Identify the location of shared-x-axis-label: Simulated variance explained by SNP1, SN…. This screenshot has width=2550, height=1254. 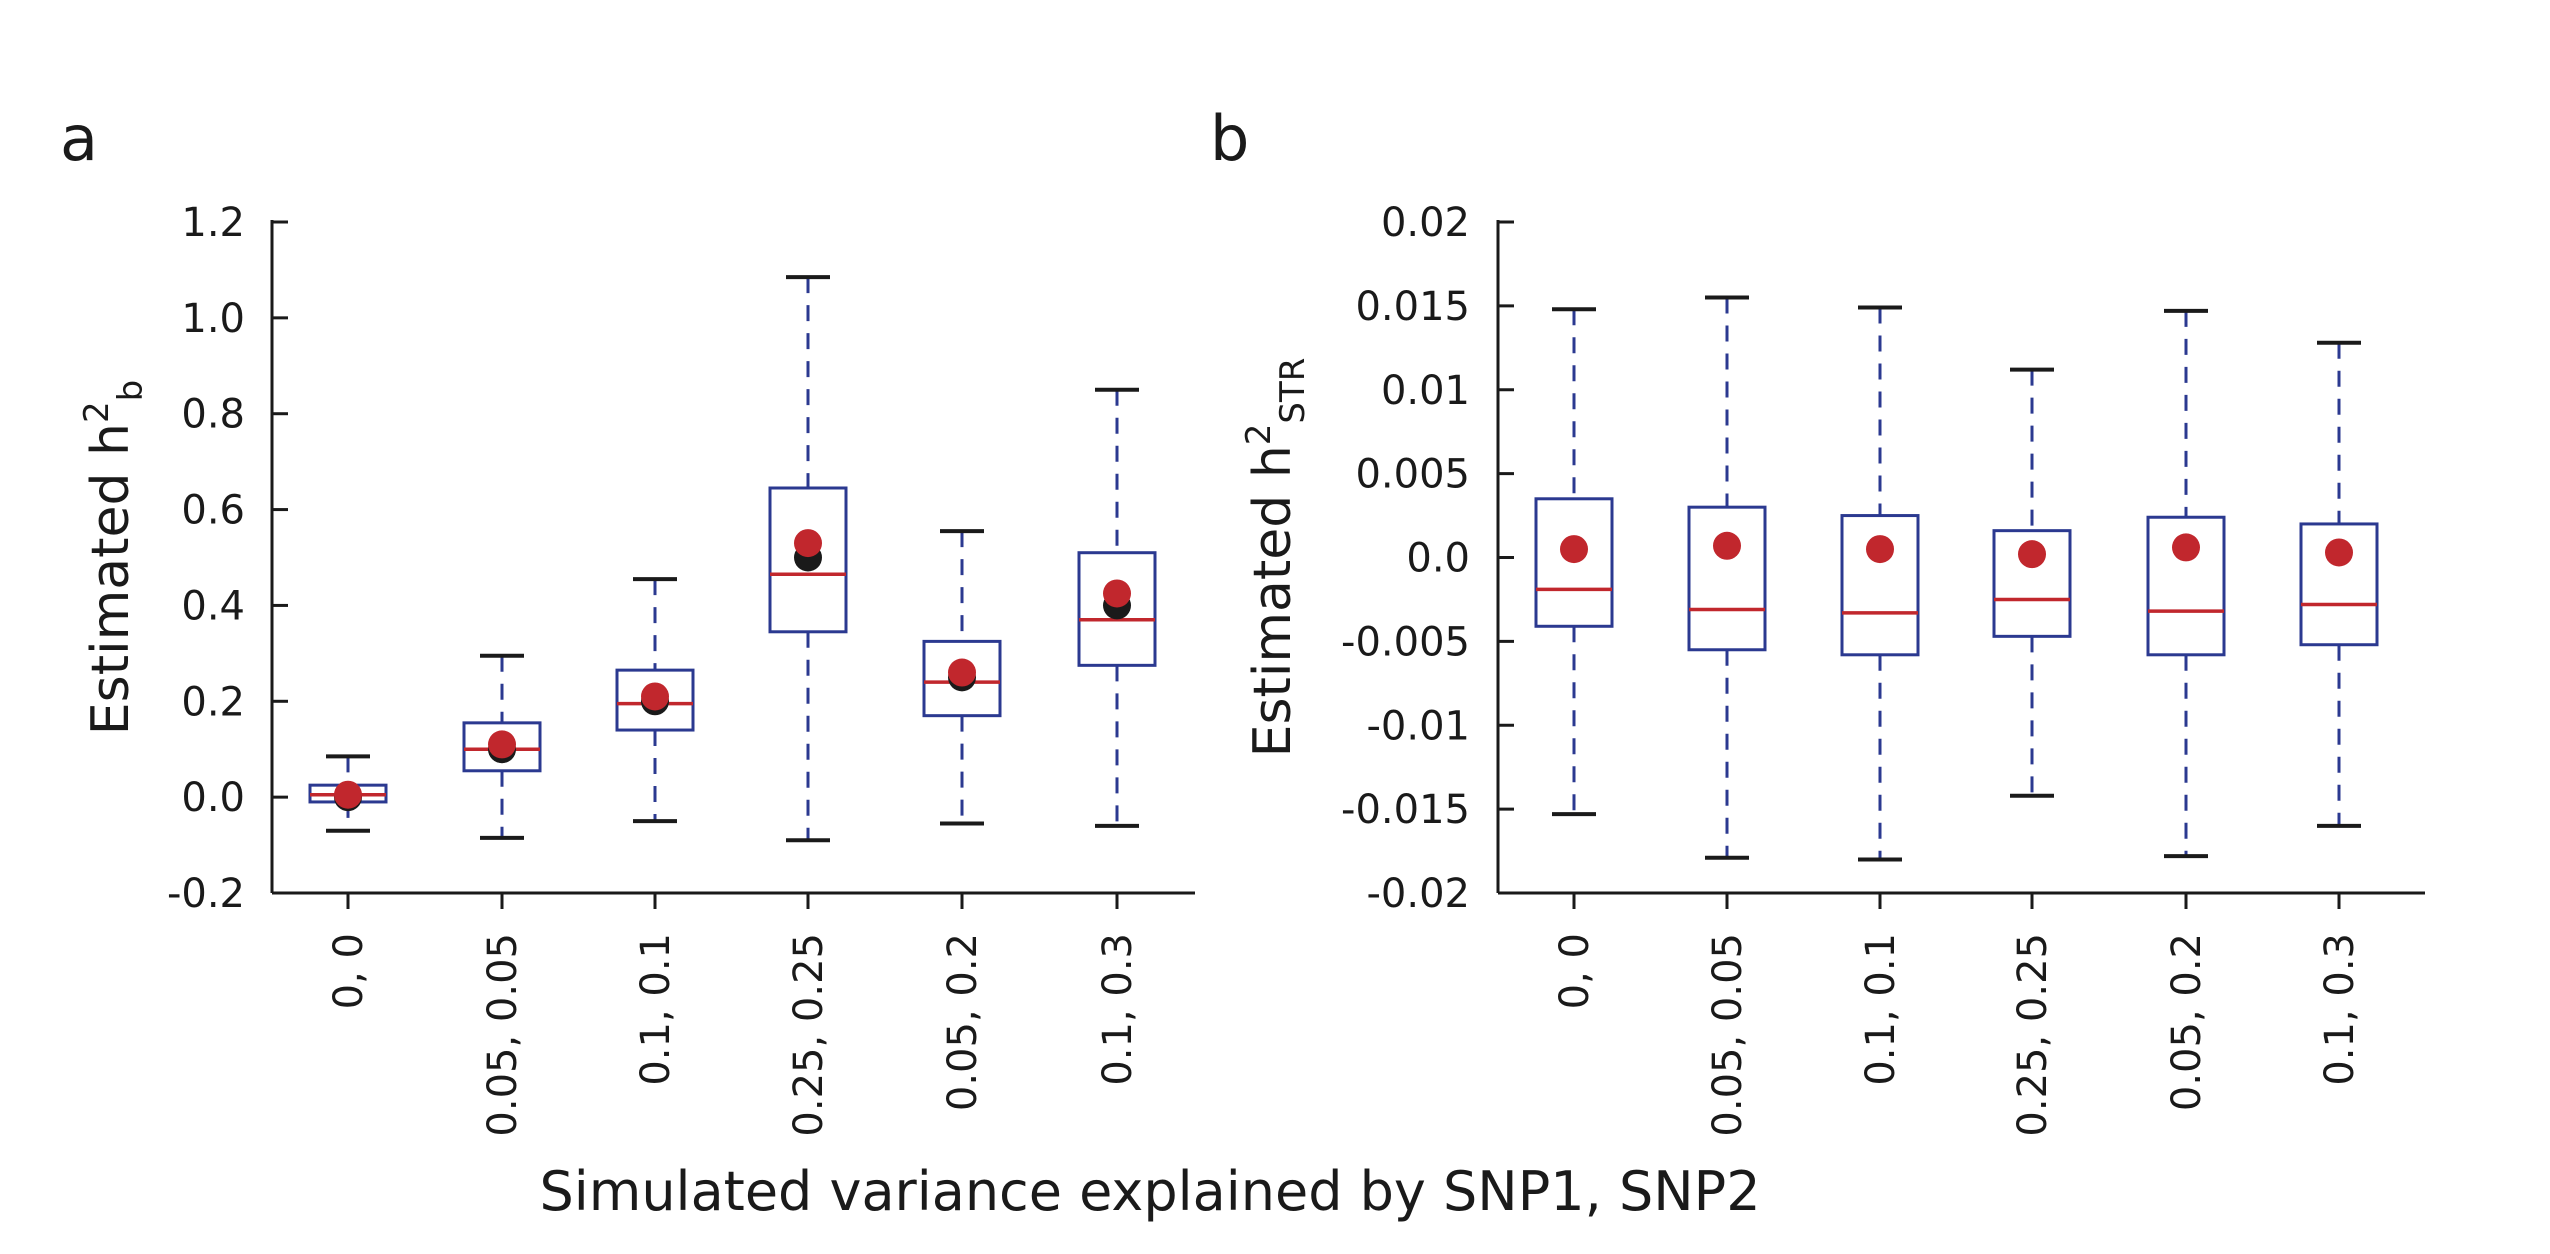
(1149, 1191).